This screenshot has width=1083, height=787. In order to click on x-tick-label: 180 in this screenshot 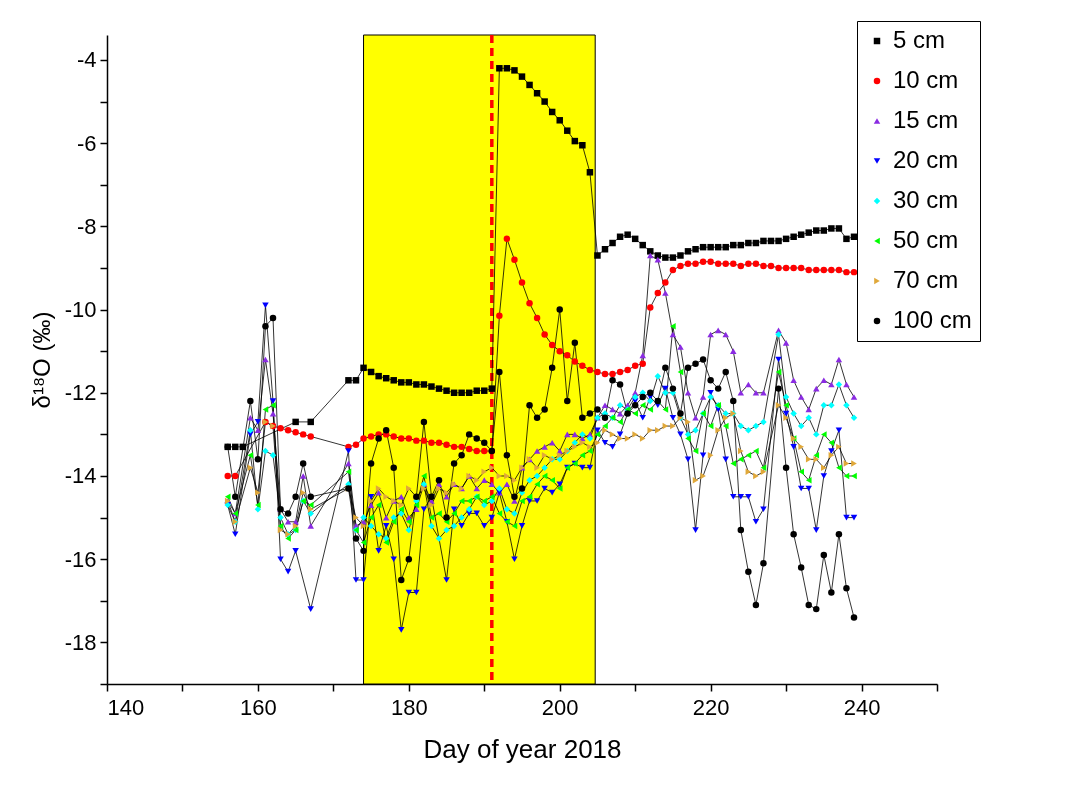, I will do `click(409, 707)`.